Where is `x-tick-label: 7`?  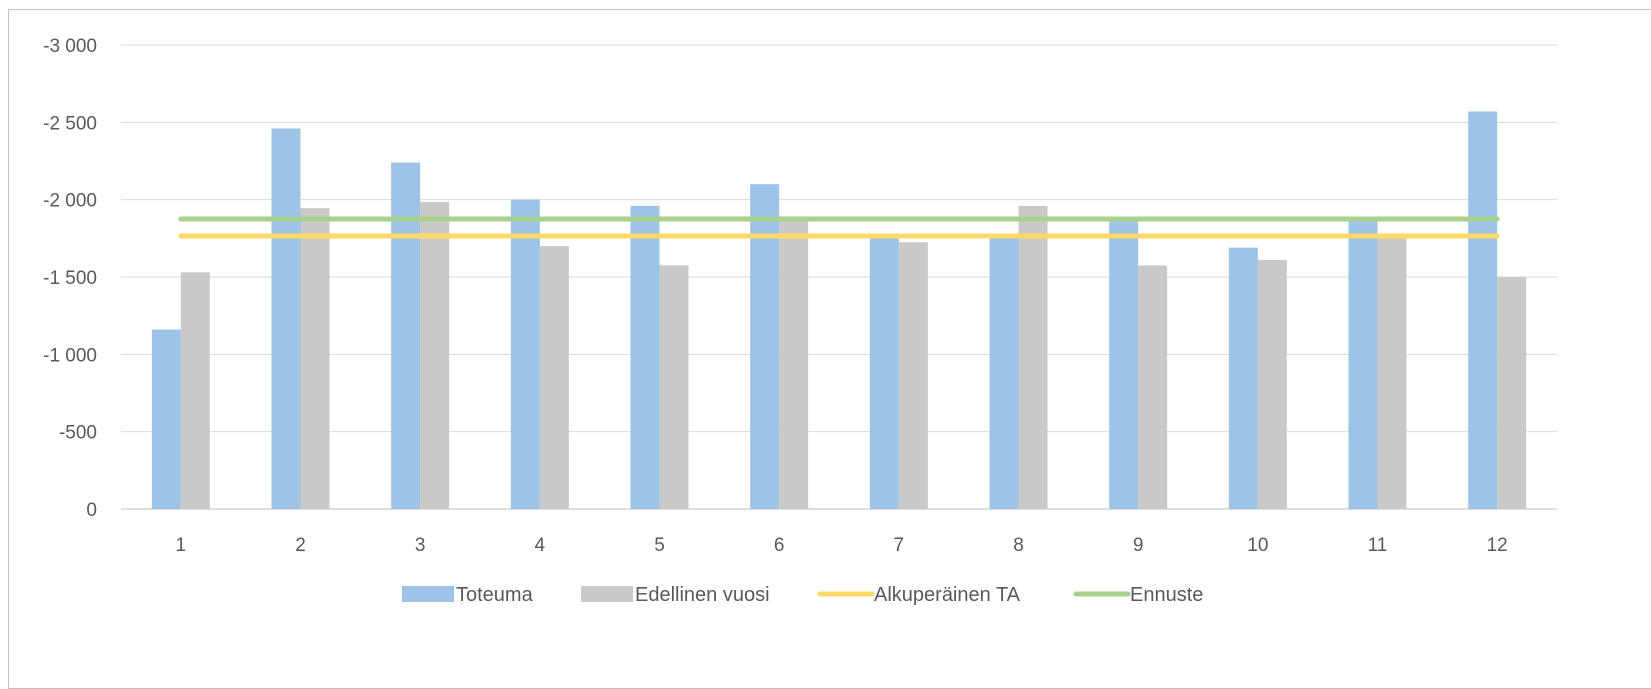
x-tick-label: 7 is located at coordinates (899, 545).